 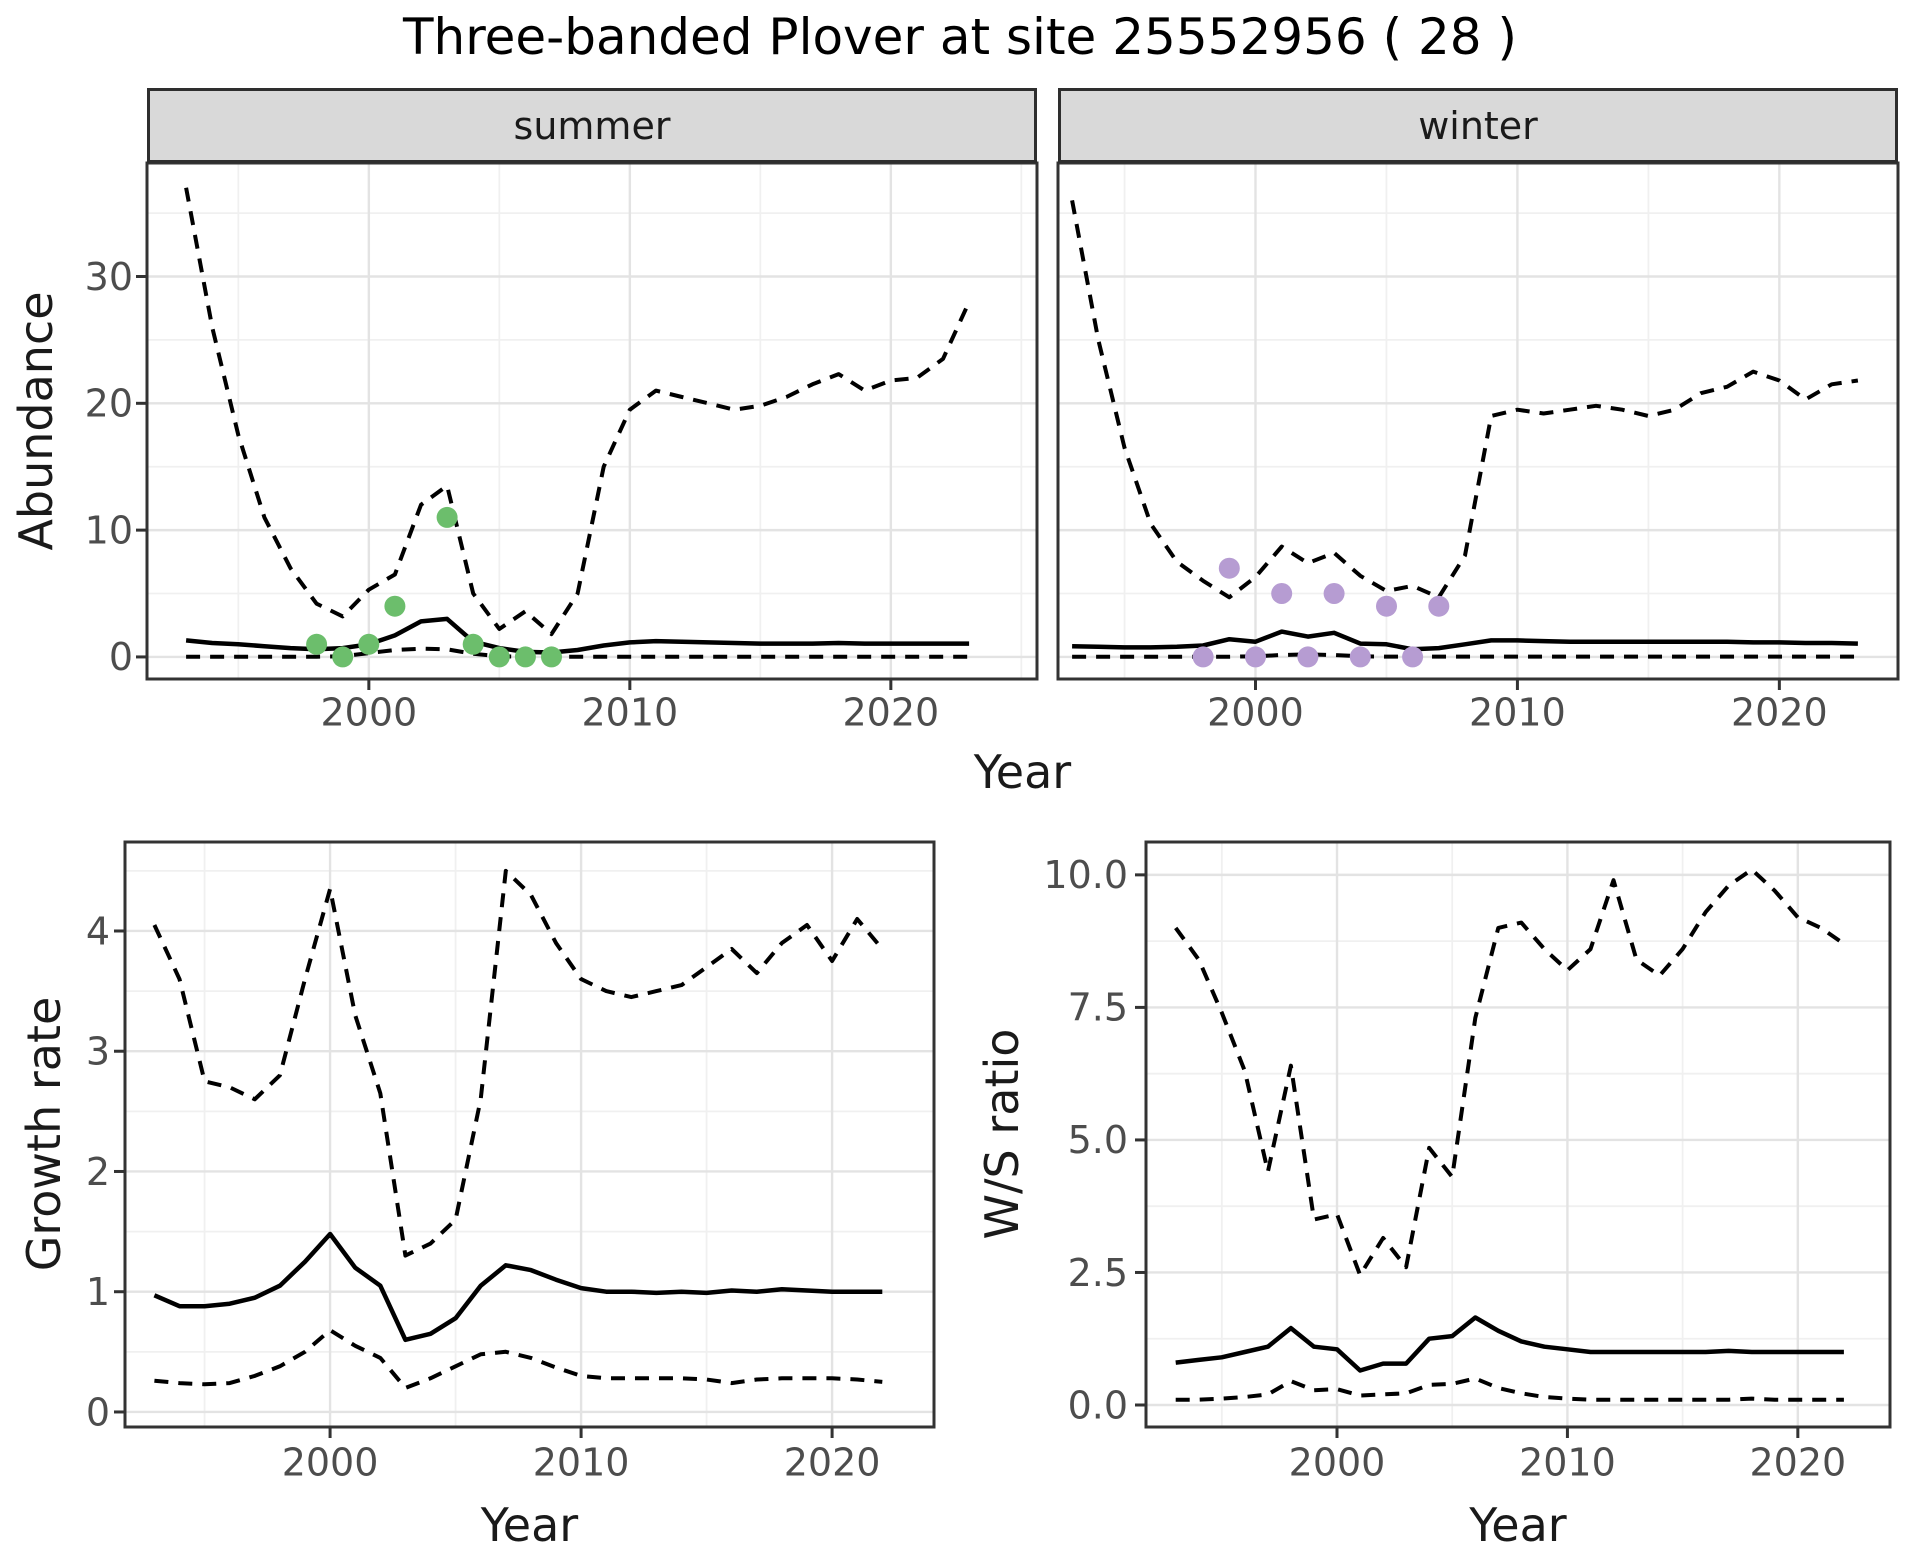 I want to click on y-tick-label: 2, so click(x=98, y=1172).